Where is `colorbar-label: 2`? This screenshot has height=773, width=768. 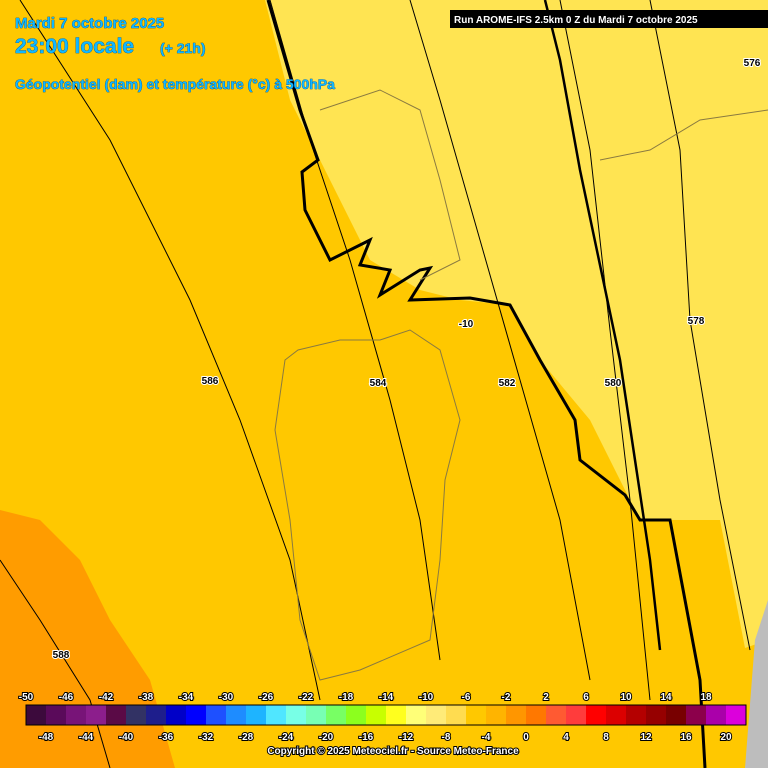
colorbar-label: 2 is located at coordinates (546, 697).